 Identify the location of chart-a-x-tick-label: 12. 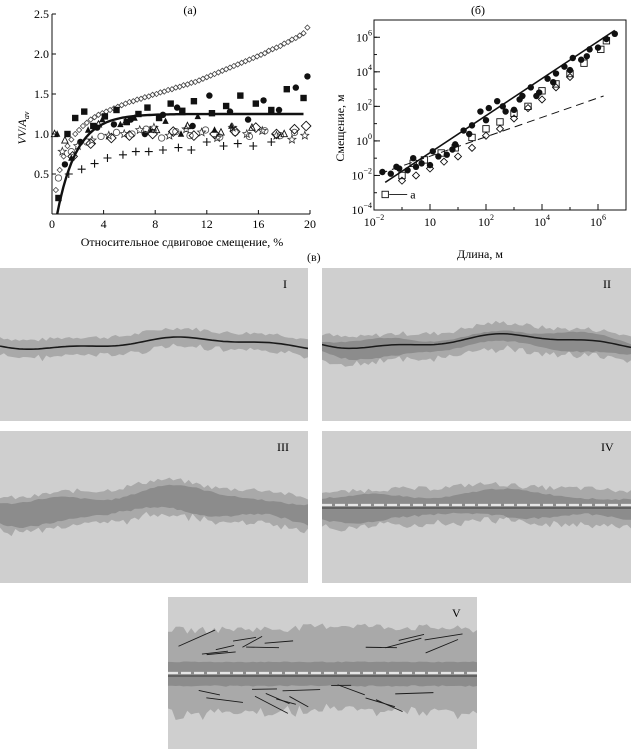
(207, 224).